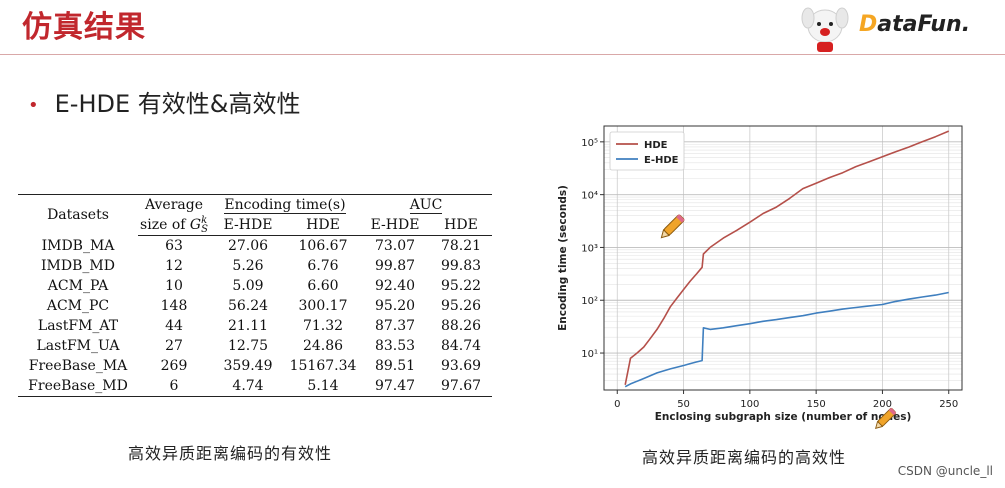 This screenshot has height=488, width=1005. I want to click on cell-avg: 10, so click(174, 286).